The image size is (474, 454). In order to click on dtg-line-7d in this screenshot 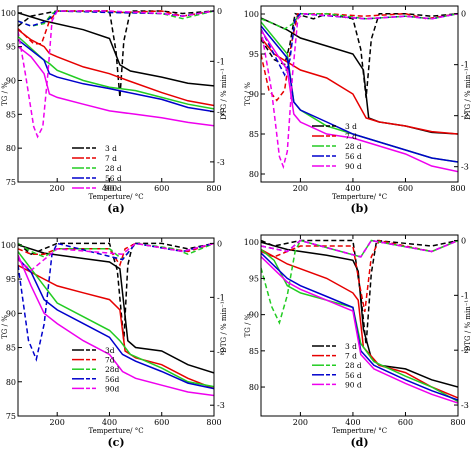, I will do `click(359, 57)`.